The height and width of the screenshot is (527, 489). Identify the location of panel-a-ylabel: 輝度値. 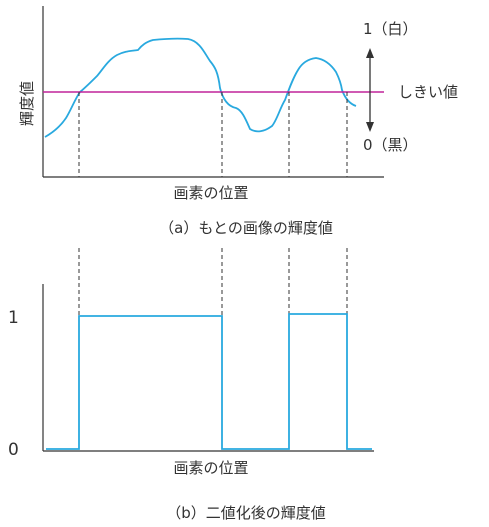
(27, 103).